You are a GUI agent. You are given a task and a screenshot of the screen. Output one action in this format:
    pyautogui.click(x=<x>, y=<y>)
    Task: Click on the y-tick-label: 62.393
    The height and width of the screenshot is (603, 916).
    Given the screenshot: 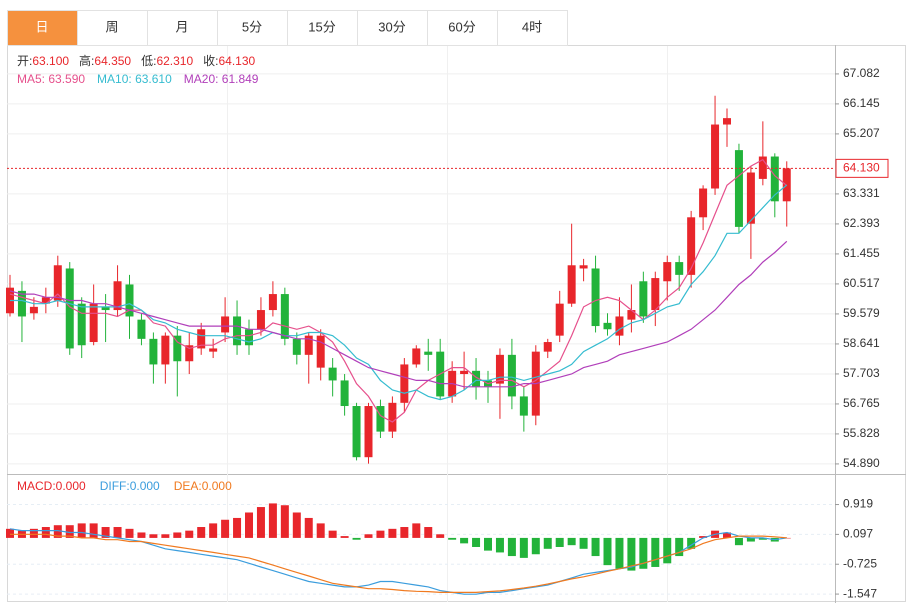 What is the action you would take?
    pyautogui.click(x=861, y=223)
    